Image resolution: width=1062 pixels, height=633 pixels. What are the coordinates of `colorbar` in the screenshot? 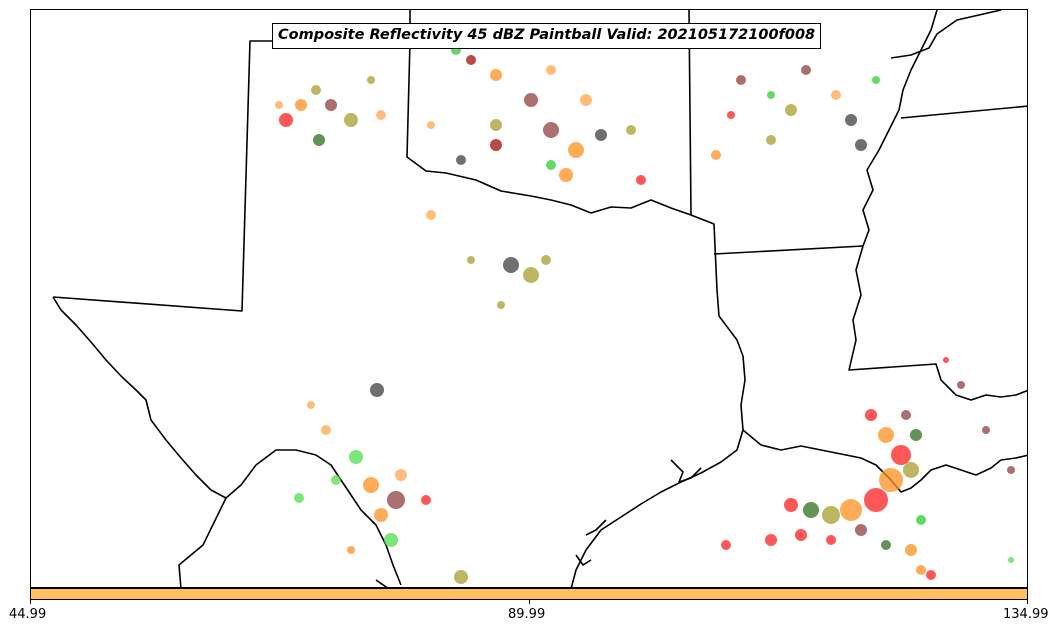 It's located at (529, 594).